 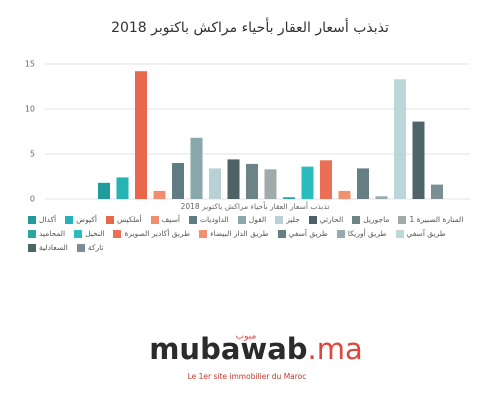 I want to click on legend-label: طريق أوريكا, so click(x=367, y=233).